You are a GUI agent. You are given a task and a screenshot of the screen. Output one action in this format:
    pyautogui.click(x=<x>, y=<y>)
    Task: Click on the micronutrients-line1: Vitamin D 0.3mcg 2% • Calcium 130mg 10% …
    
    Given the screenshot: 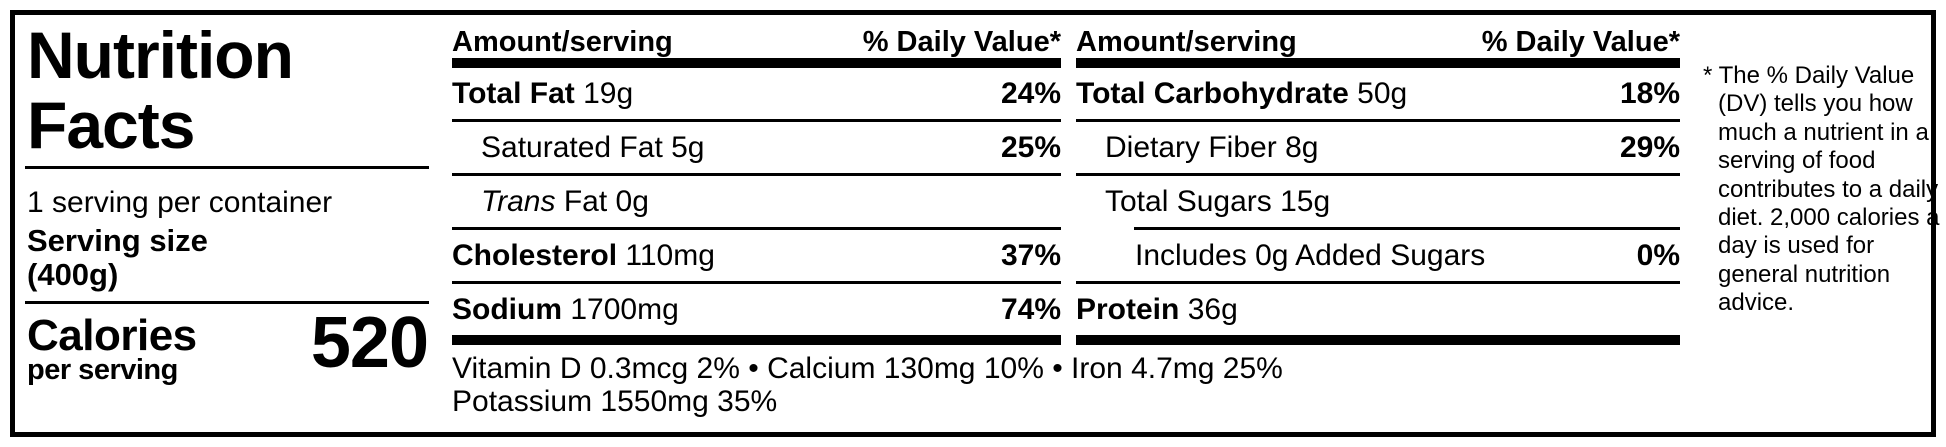 What is the action you would take?
    pyautogui.click(x=867, y=368)
    